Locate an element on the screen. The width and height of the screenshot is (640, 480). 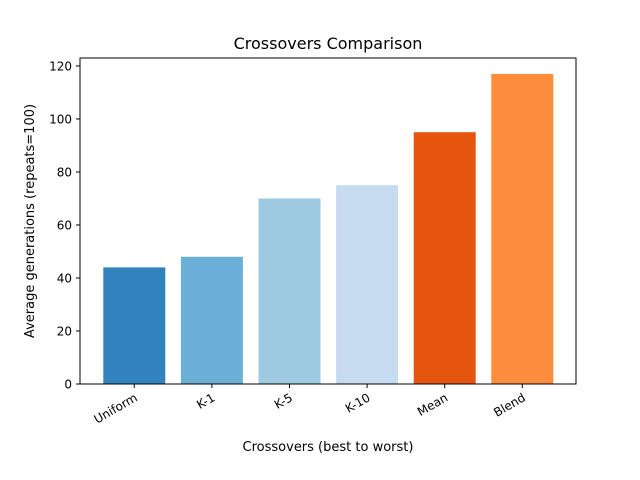
x-axis-label: Crossovers (best to worst) is located at coordinates (328, 447).